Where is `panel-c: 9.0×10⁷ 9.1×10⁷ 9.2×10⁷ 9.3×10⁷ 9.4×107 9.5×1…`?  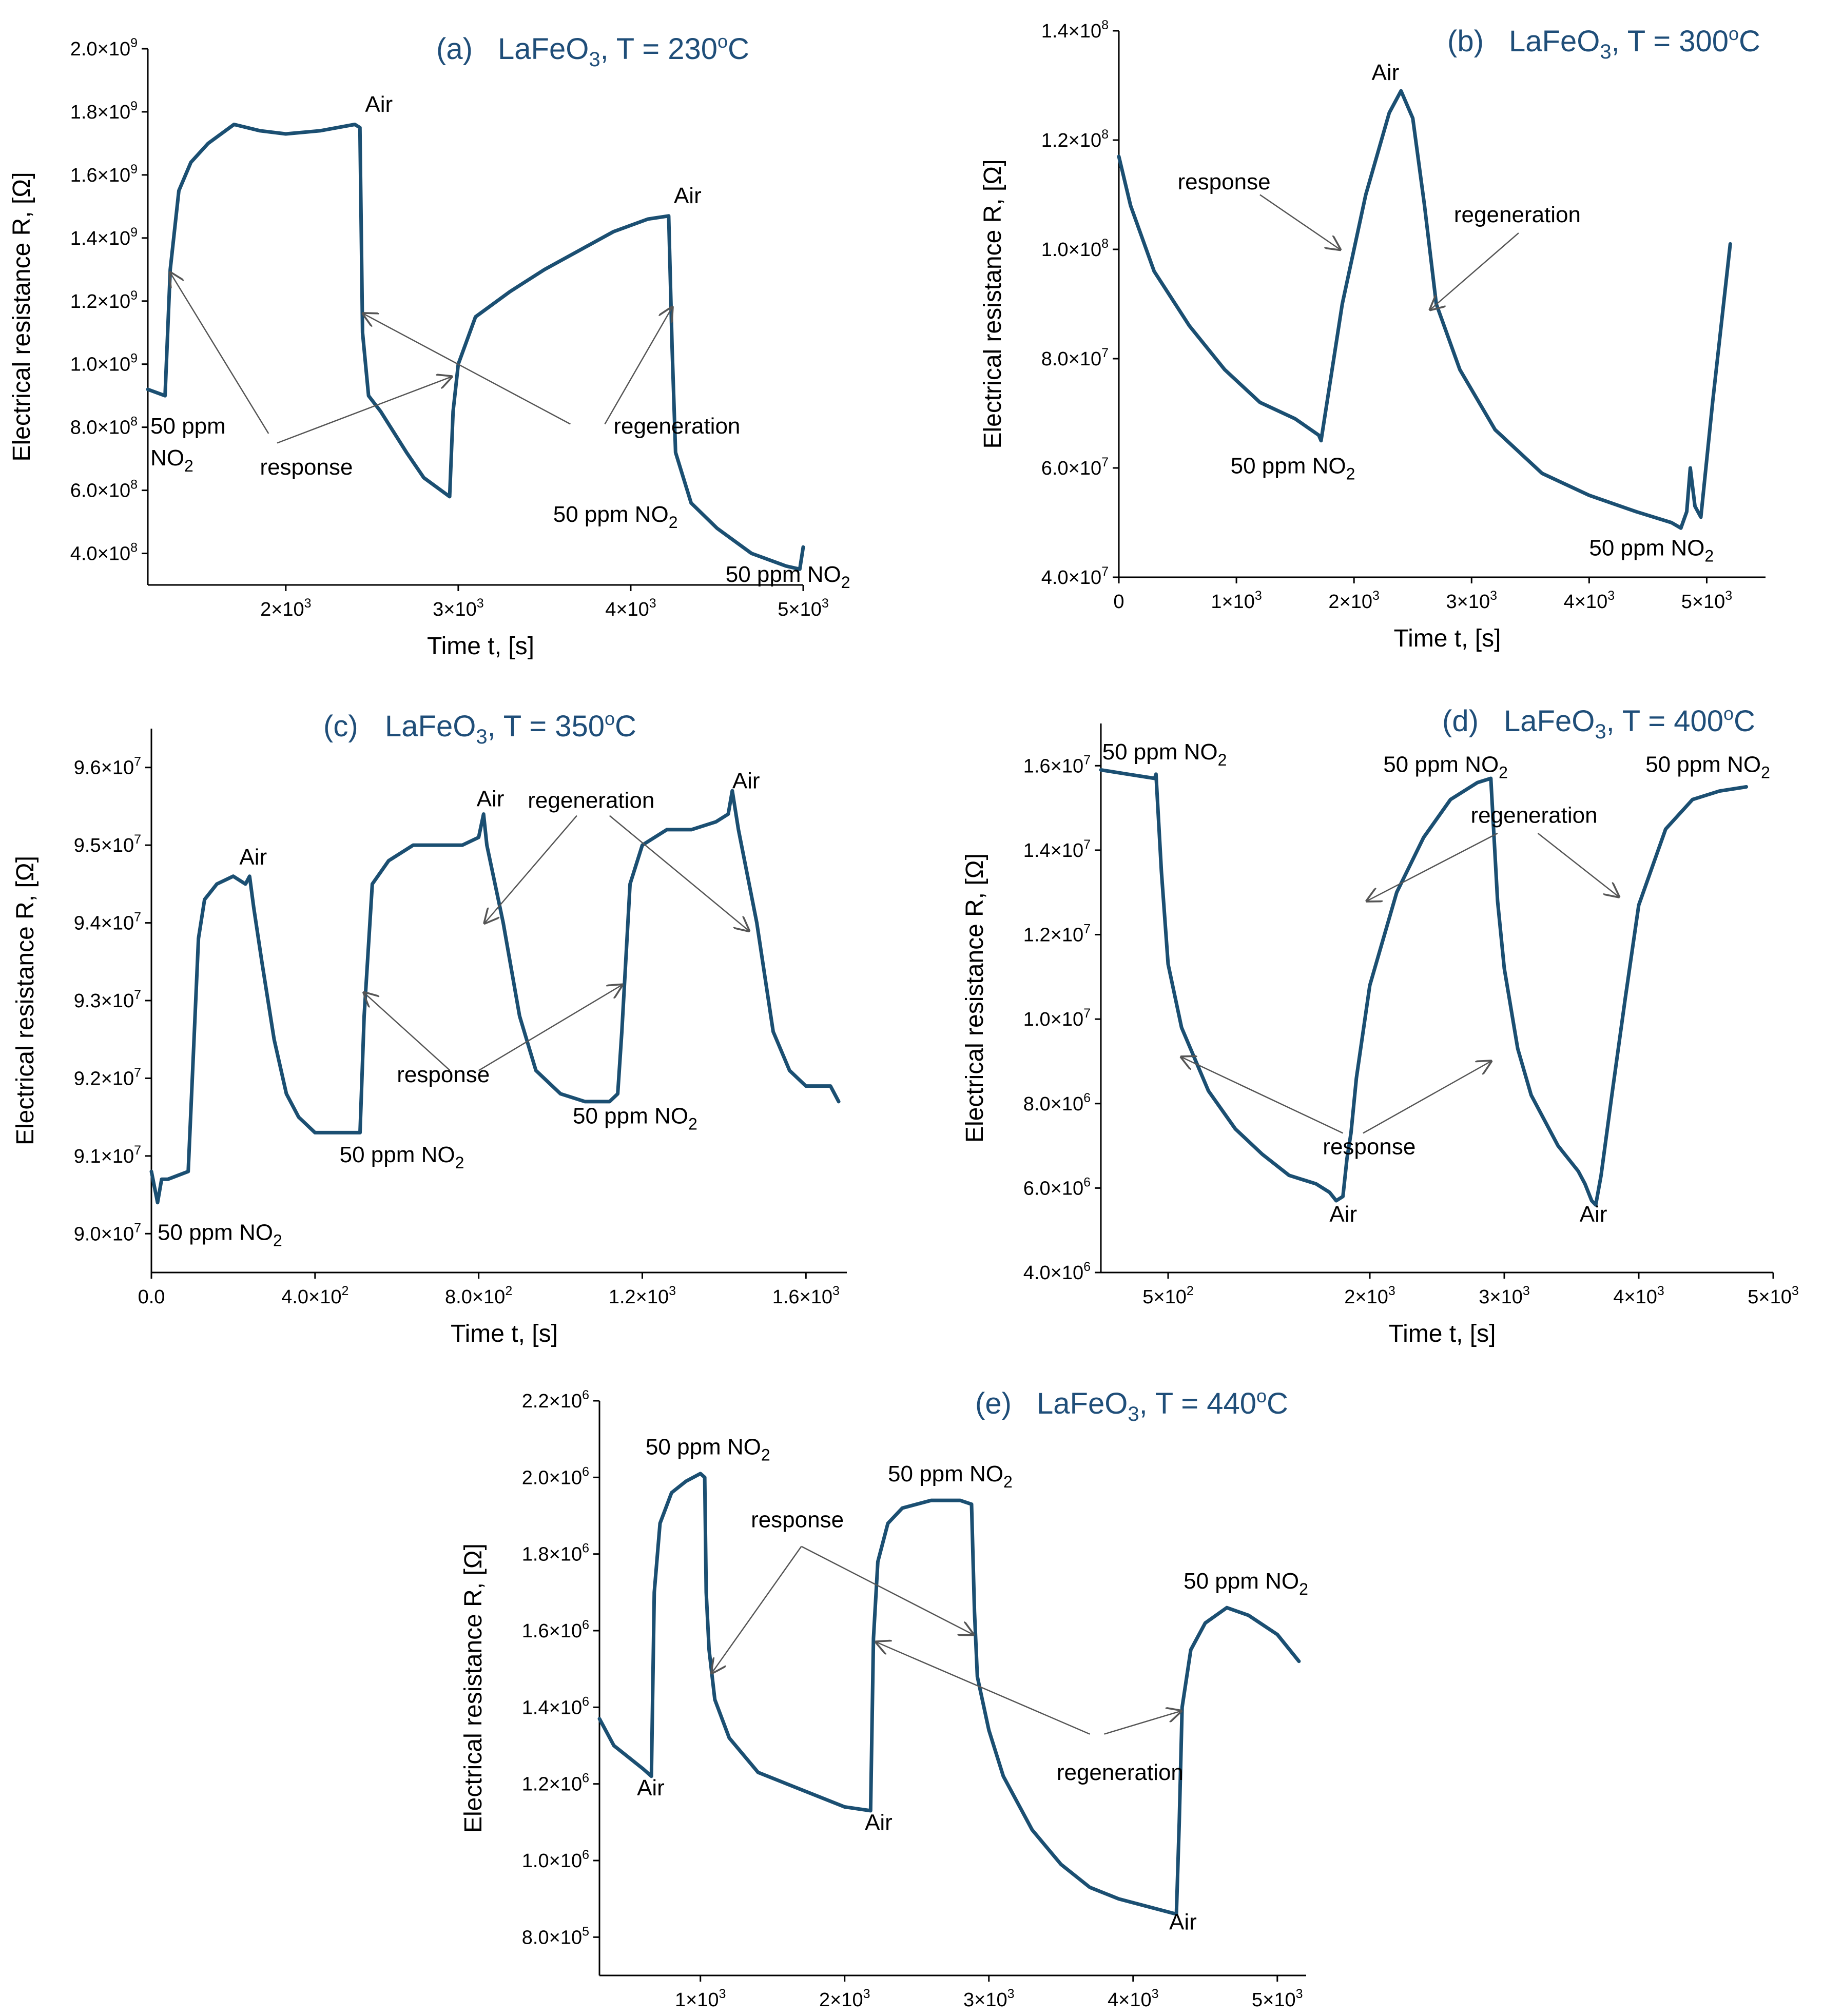
panel-c: 9.0×10⁷ 9.1×10⁷ 9.2×10⁷ 9.3×10⁷ 9.4×107 9.5×1… is located at coordinates (429, 1028).